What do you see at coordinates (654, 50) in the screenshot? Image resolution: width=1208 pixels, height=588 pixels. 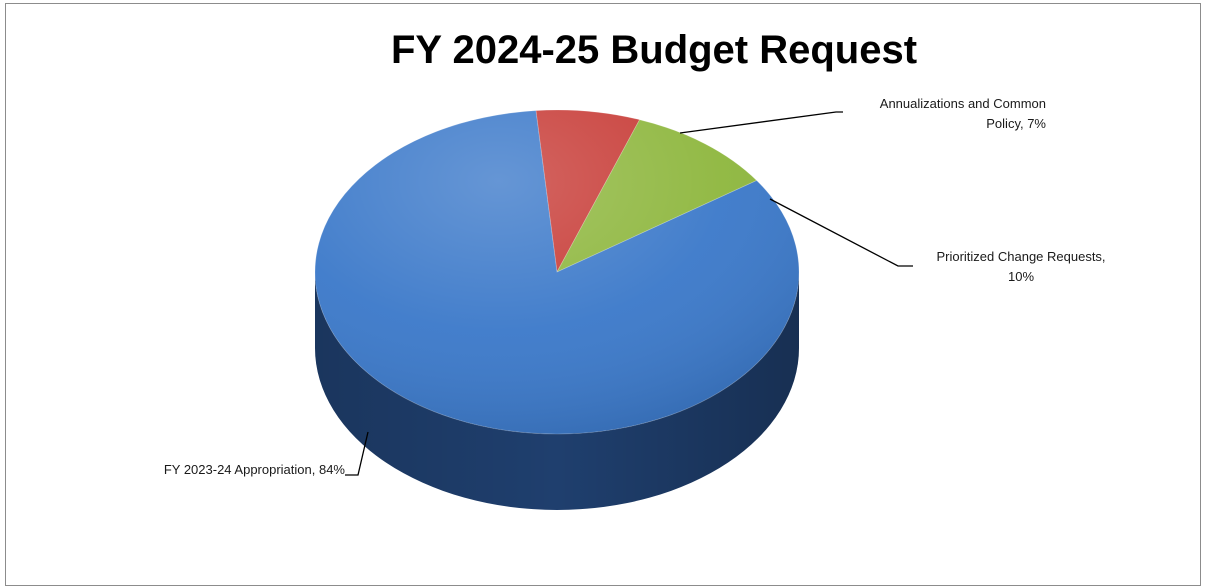 I see `chart-title: FY 2024-25 Budget Request` at bounding box center [654, 50].